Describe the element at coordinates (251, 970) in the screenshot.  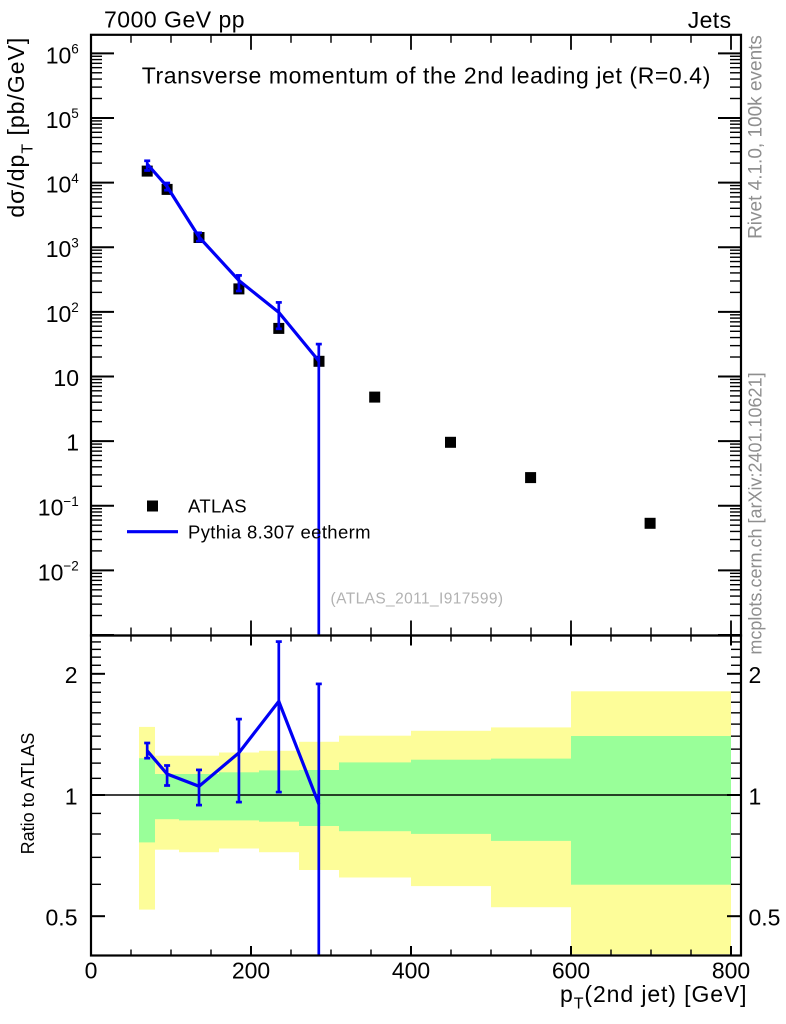
I see `svg-text: 200` at that location.